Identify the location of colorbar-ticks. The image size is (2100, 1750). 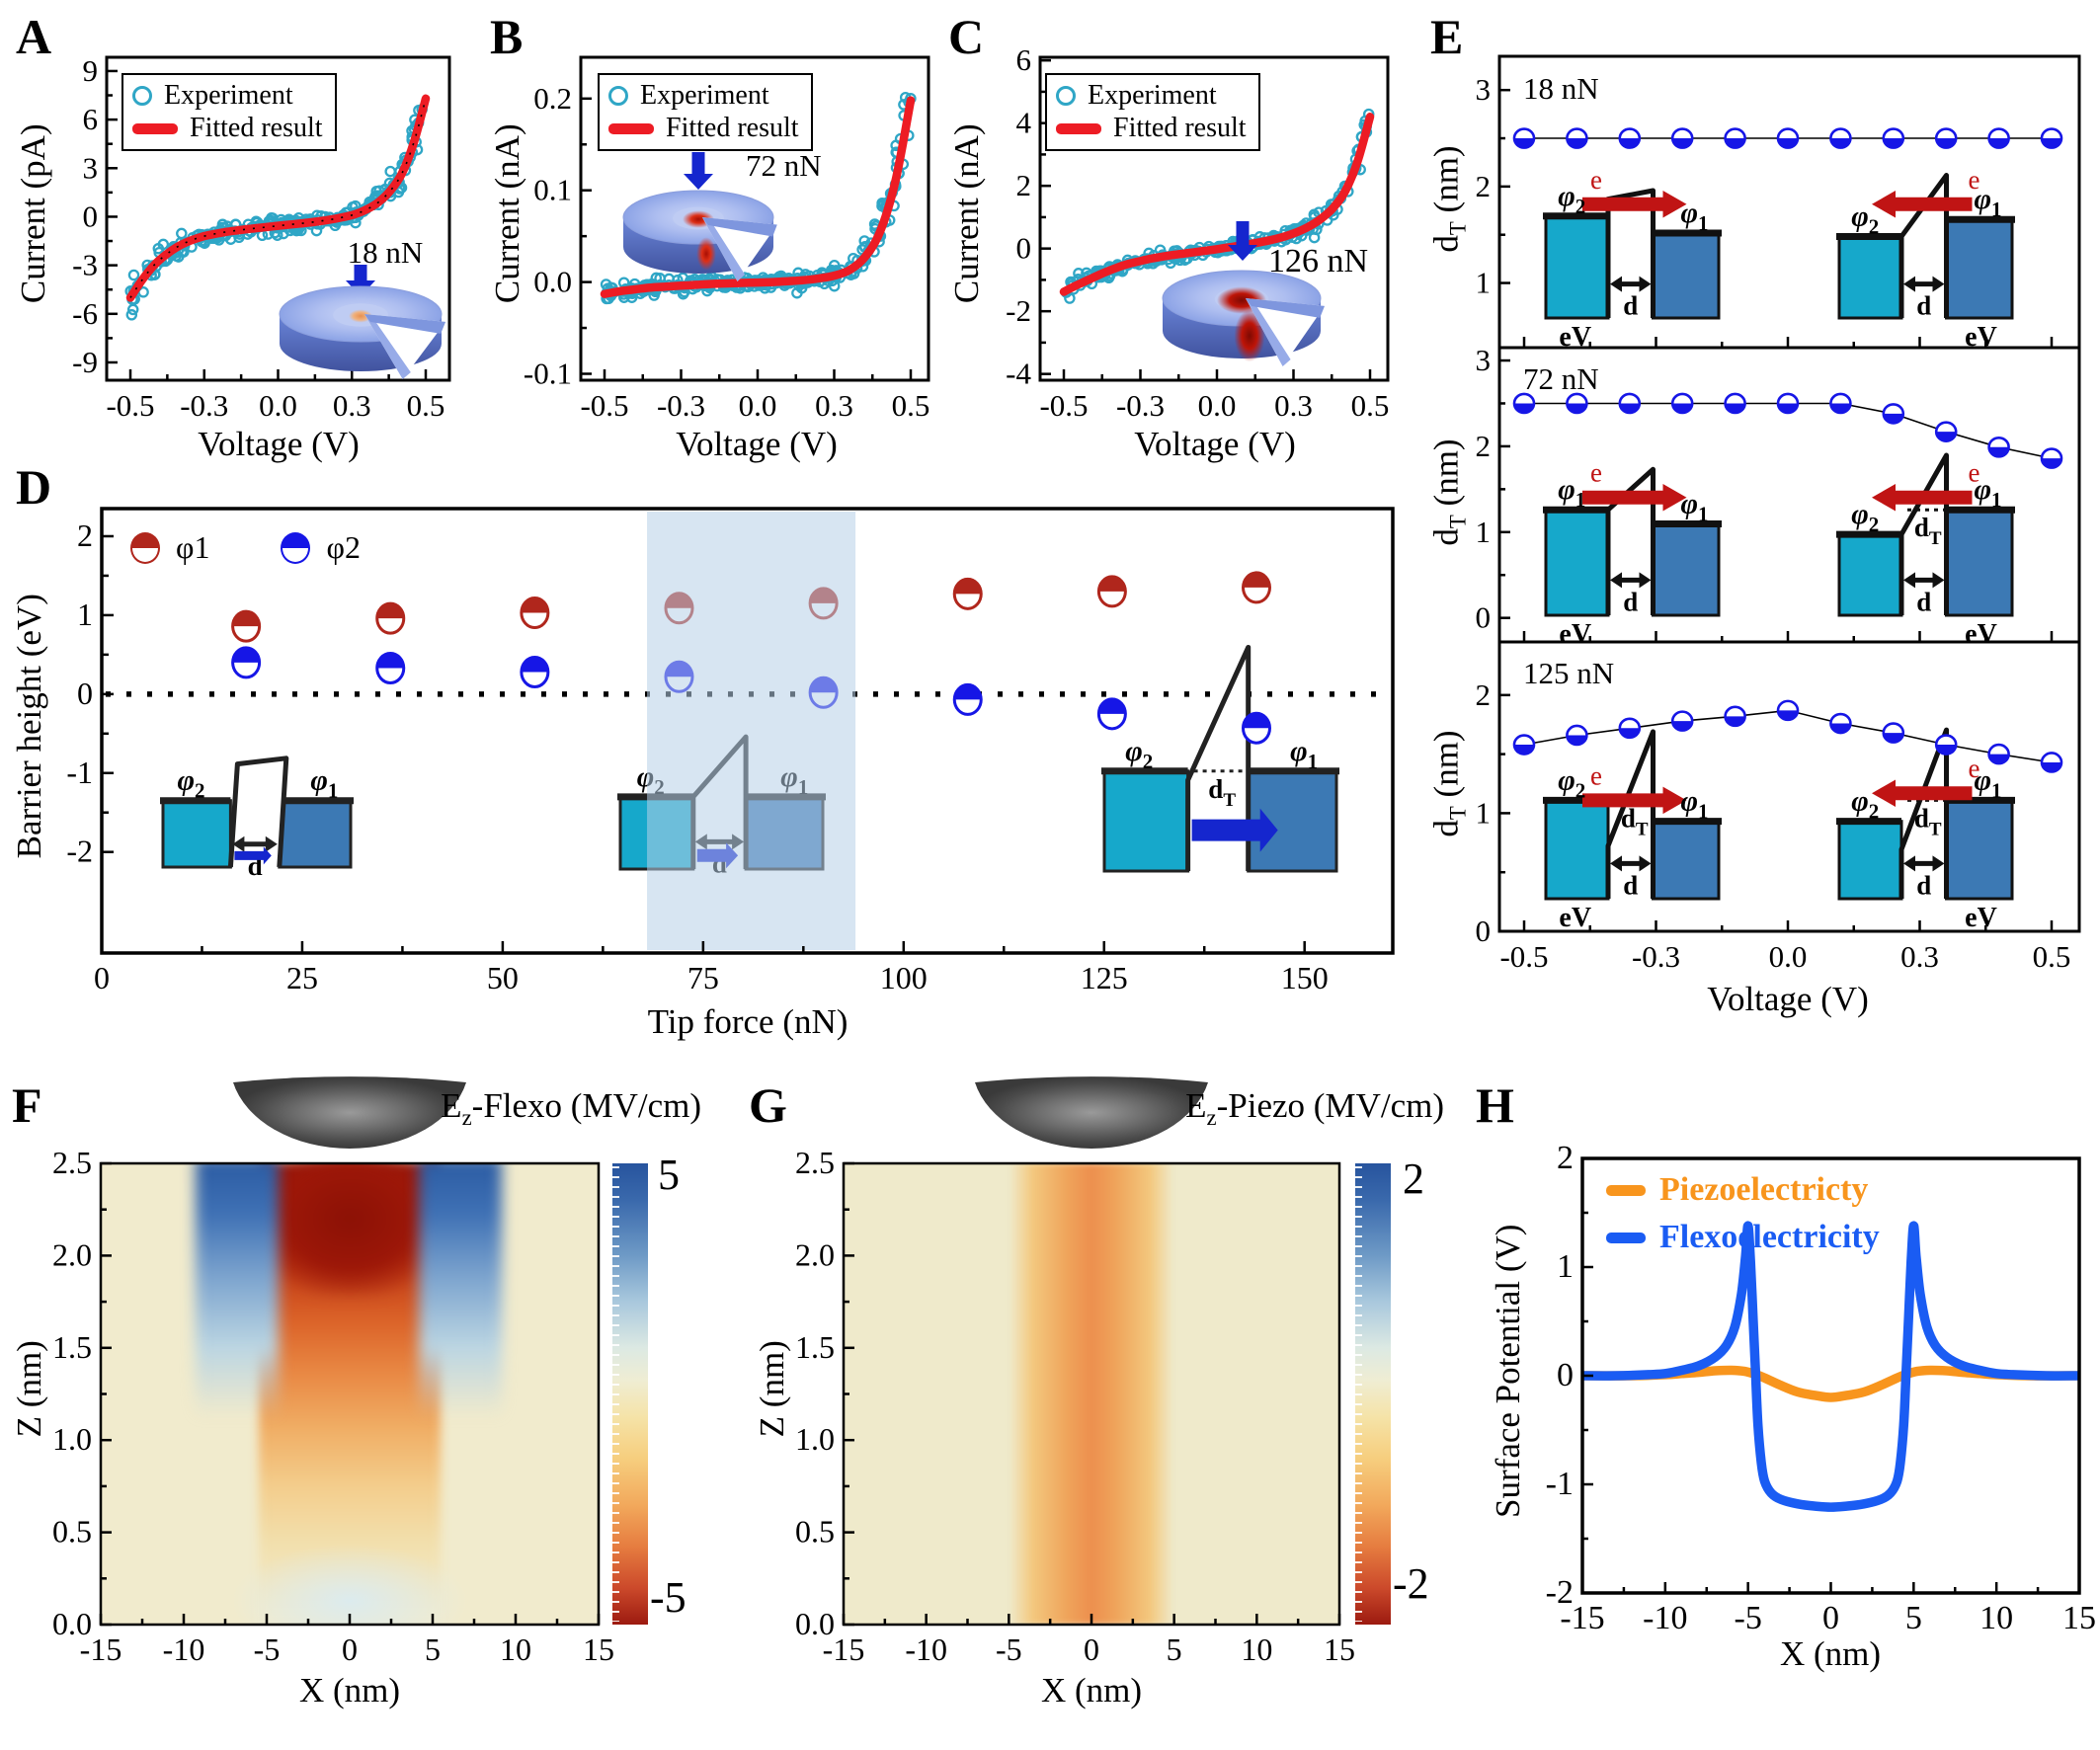
(1358, 1394).